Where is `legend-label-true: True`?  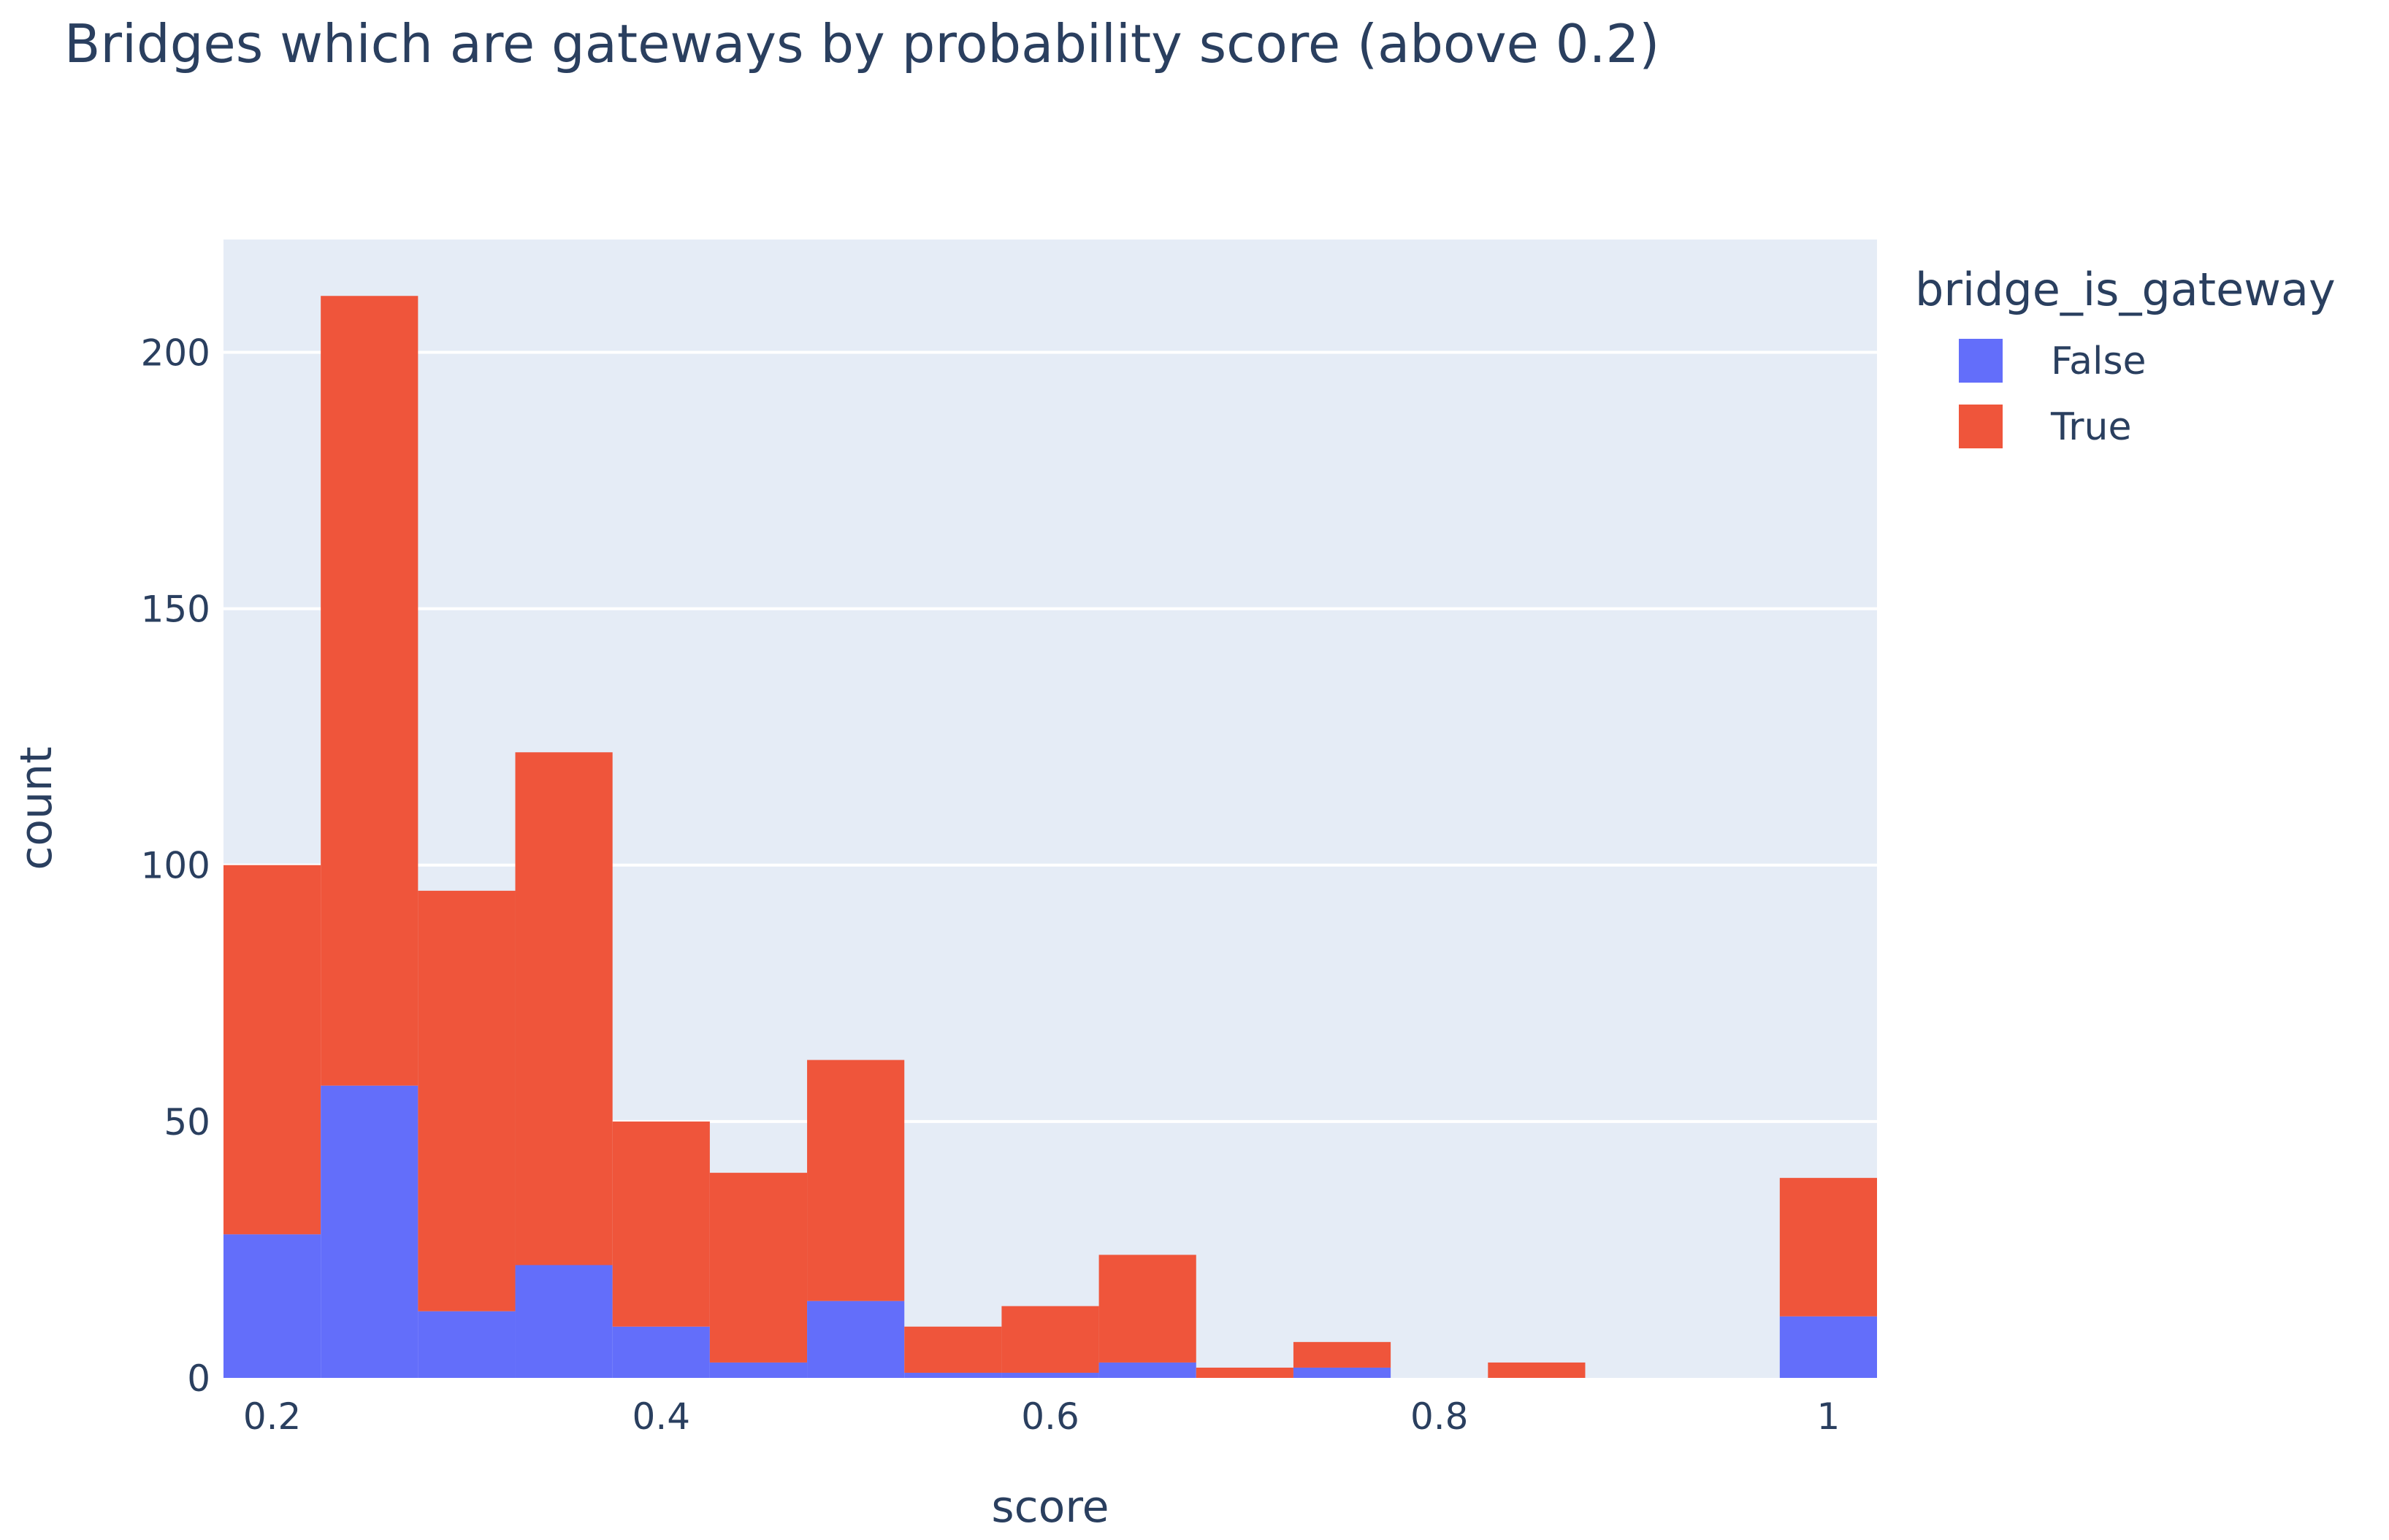 legend-label-true: True is located at coordinates (2090, 427).